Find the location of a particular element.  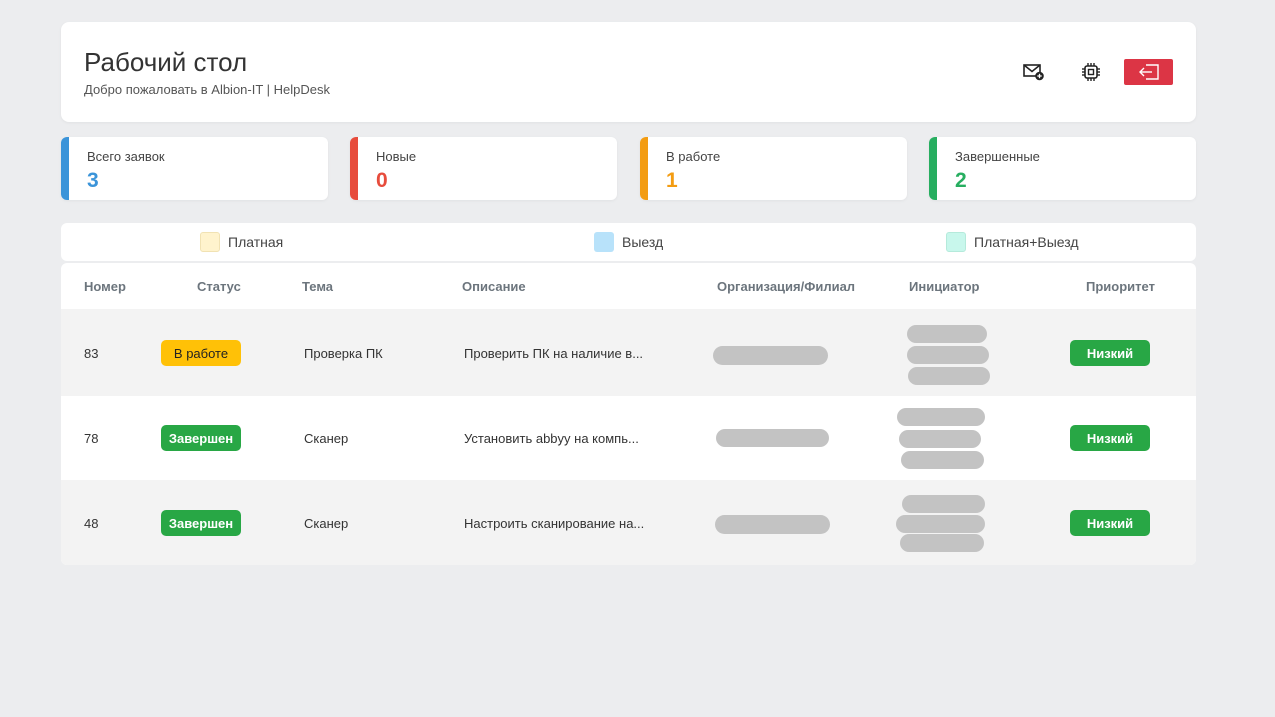

column-header-description: Описание is located at coordinates (494, 286).